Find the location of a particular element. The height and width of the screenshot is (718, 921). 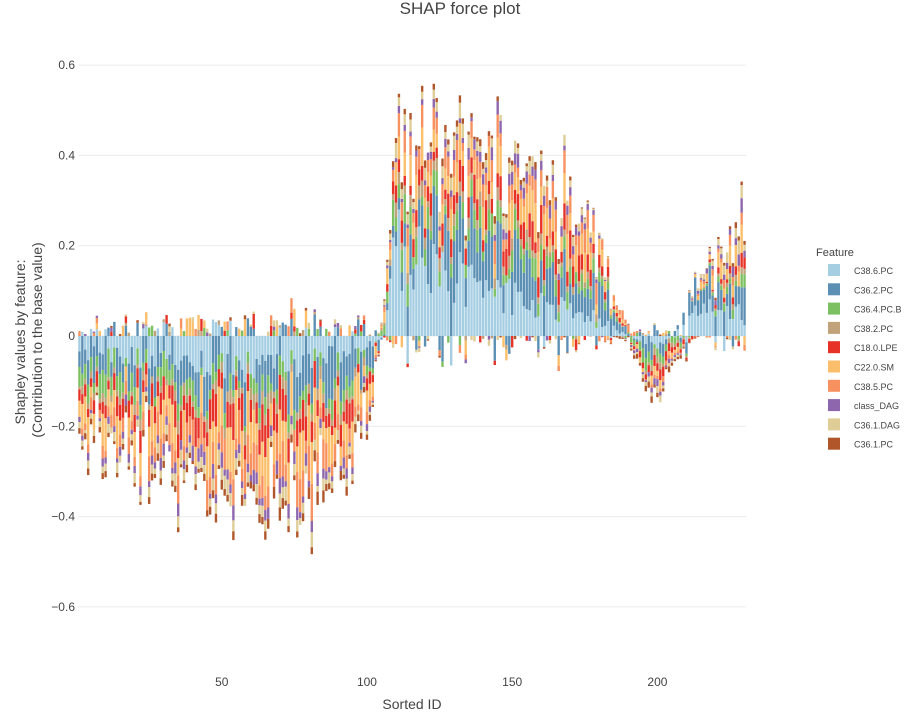

legend-label: C38.2.PC is located at coordinates (874, 329).